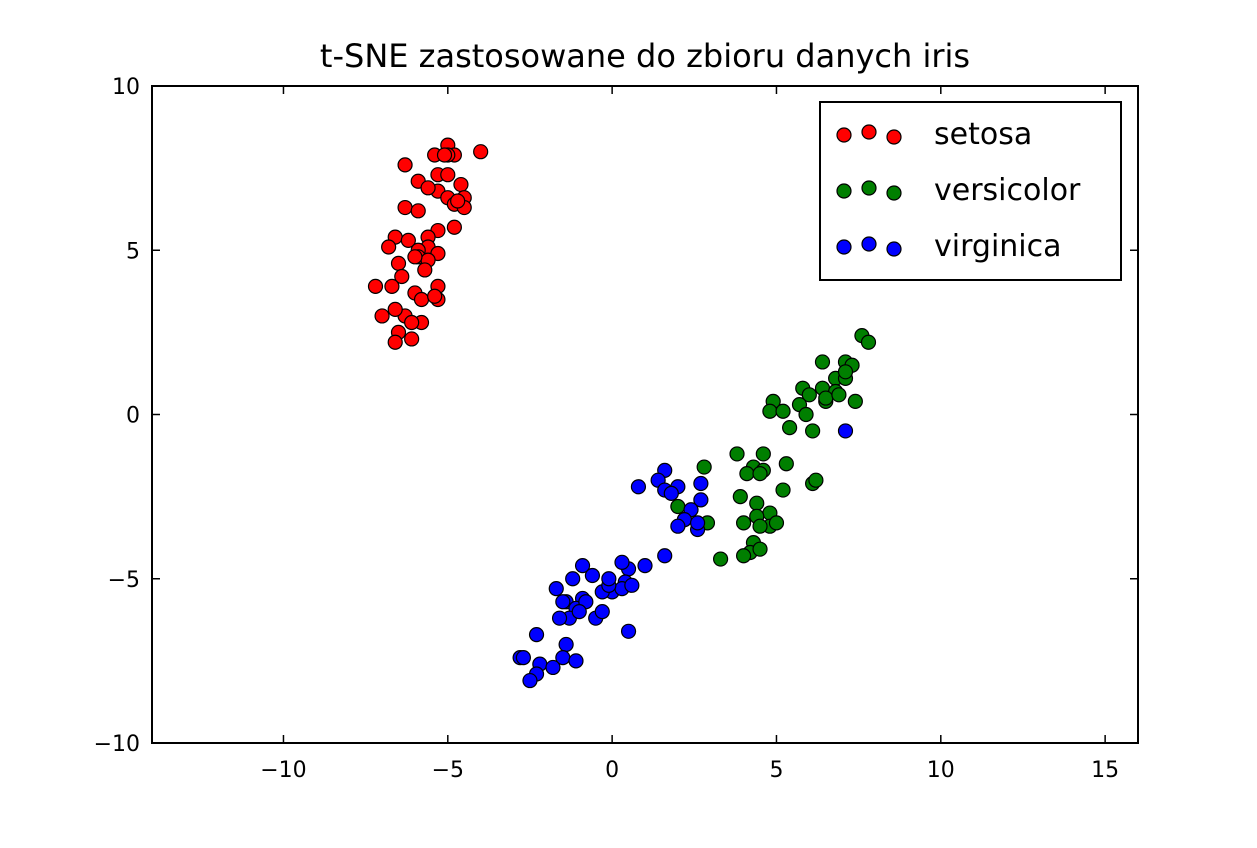 Image resolution: width=1257 pixels, height=848 pixels. What do you see at coordinates (126, 87) in the screenshot?
I see `y-tick-label: 10` at bounding box center [126, 87].